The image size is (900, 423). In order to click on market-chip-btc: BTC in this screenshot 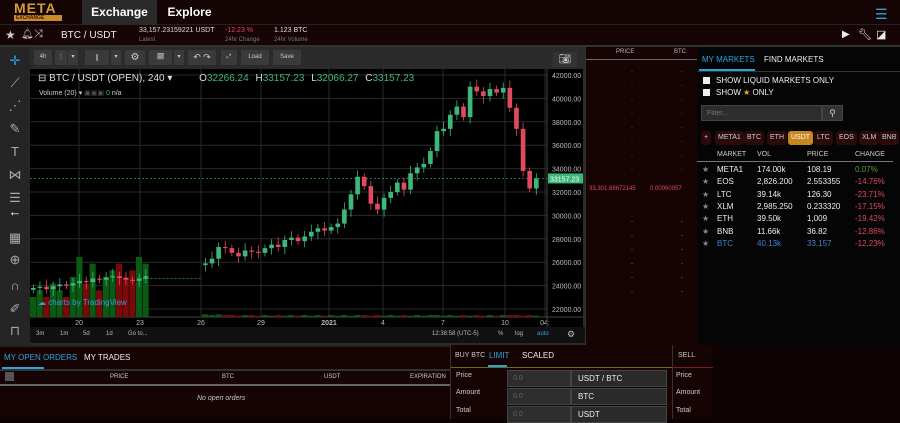, I will do `click(754, 138)`.